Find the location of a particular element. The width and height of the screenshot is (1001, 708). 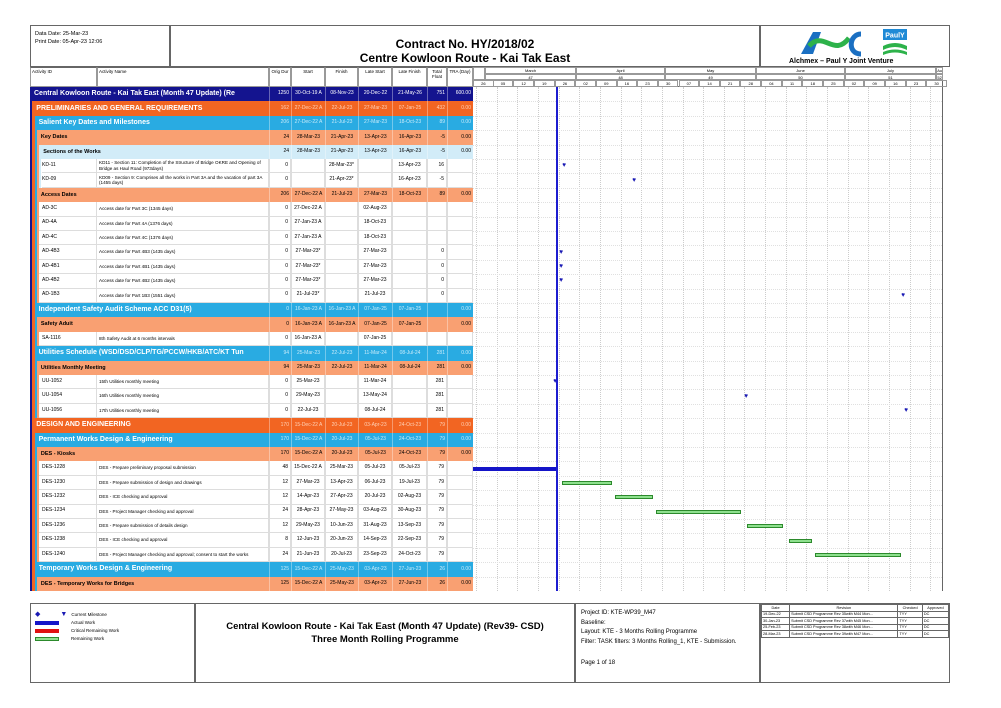

cell-ls: 27-Mar-23 is located at coordinates (375, 252).